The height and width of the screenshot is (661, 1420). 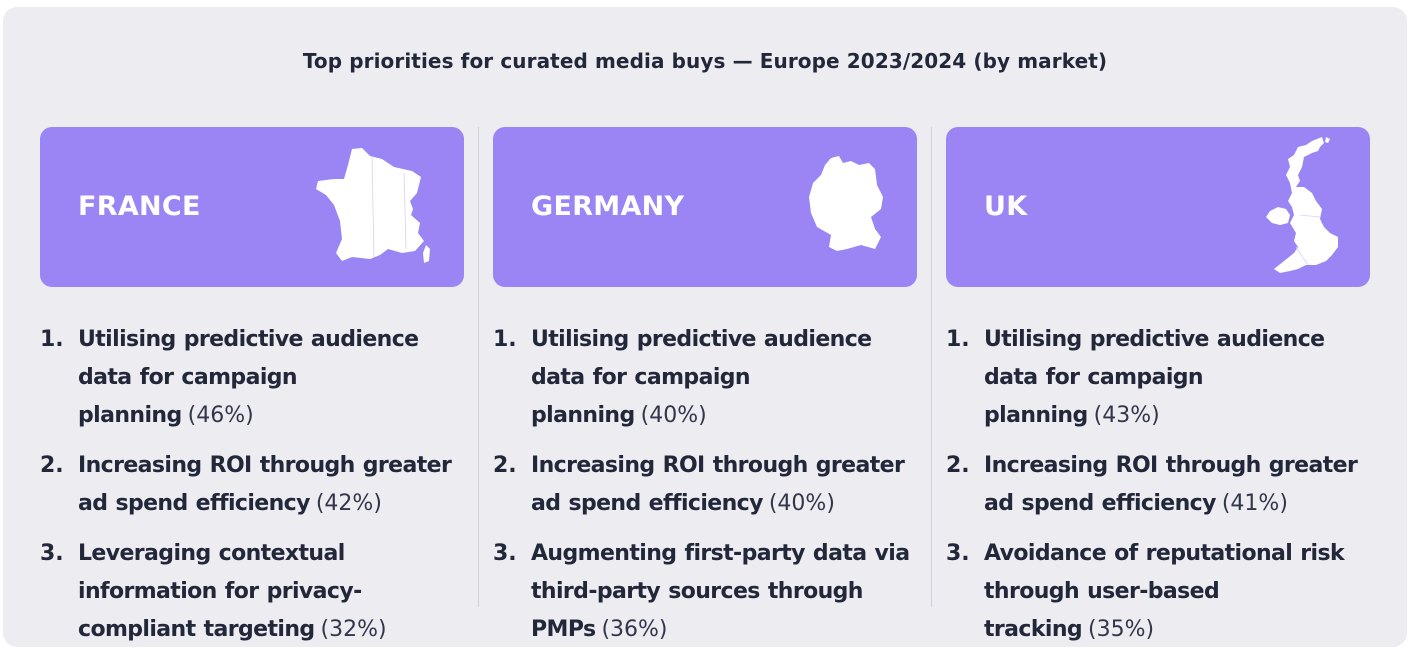 I want to click on item-percent: (36%), so click(x=634, y=629).